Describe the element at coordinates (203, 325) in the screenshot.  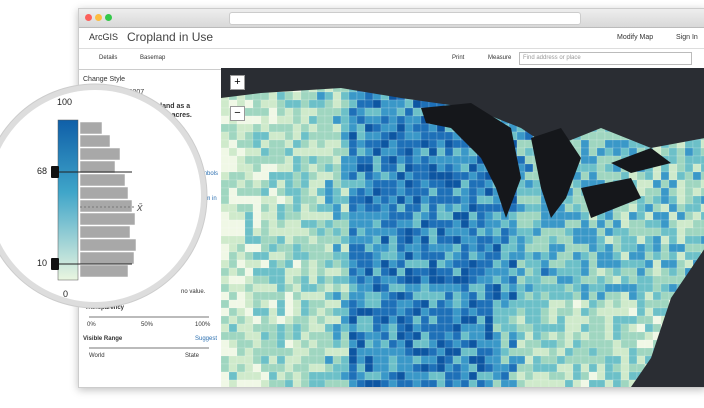
I see `tick: 100%` at that location.